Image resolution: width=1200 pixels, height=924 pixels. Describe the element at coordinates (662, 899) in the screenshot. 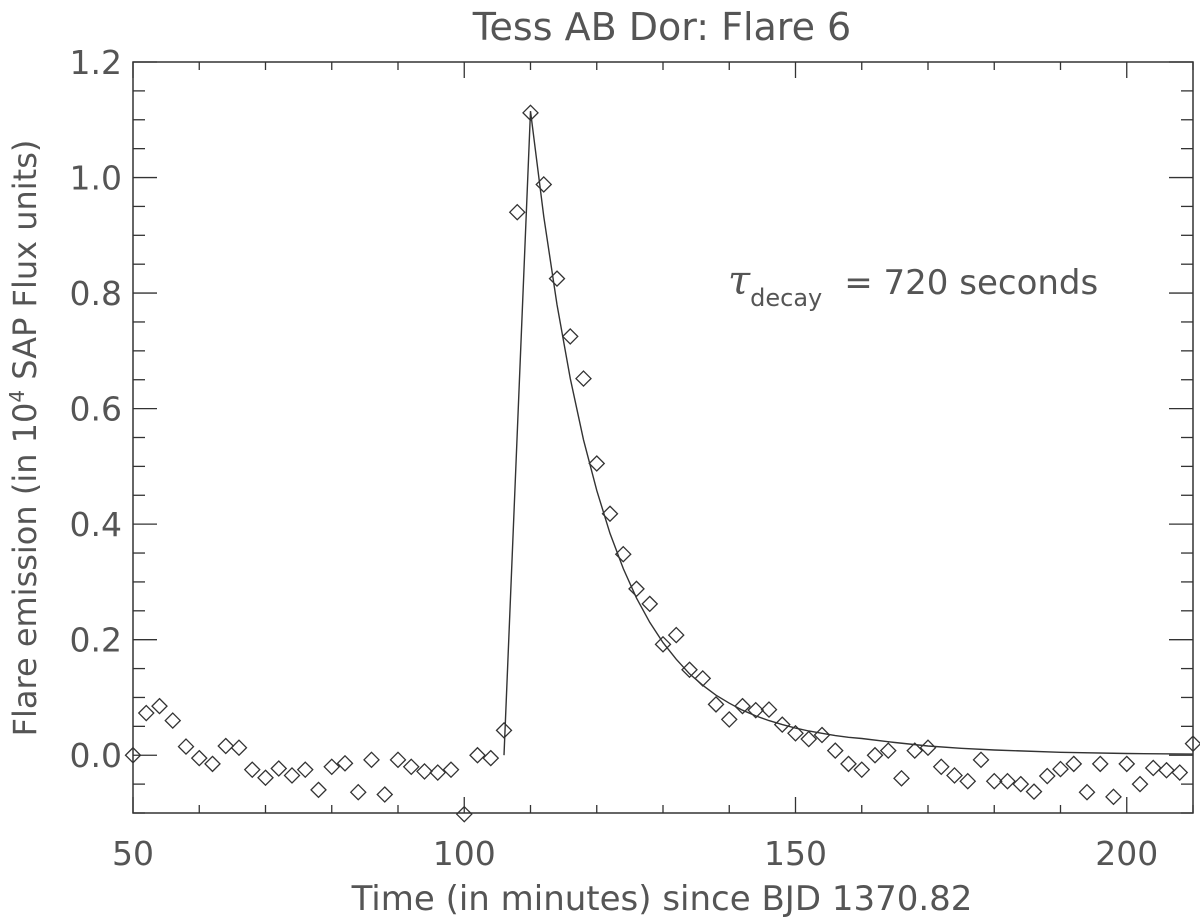

I see `x-axis-label: Time (in minutes) since BJD 1370.82` at that location.